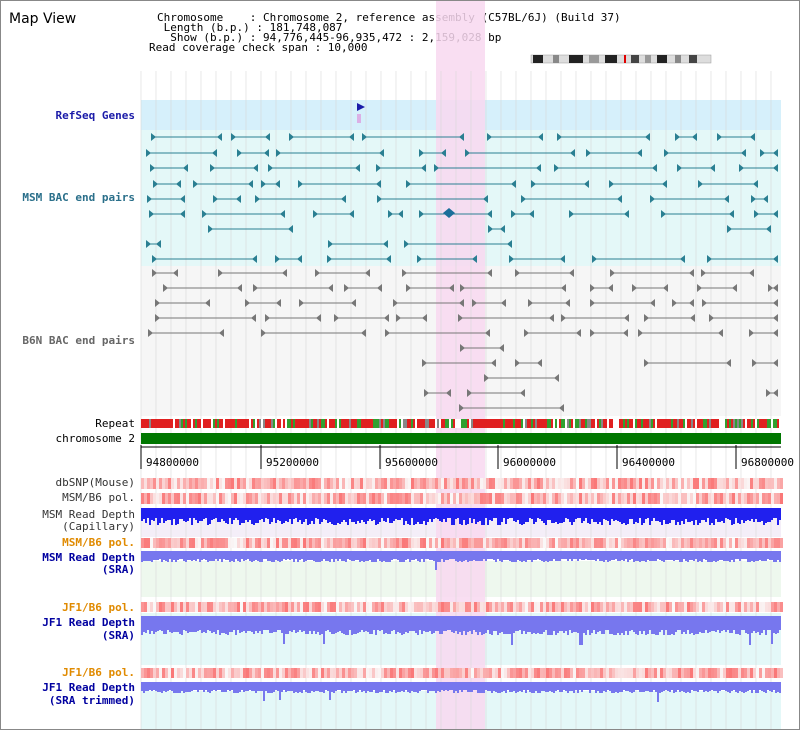 The image size is (800, 730). Describe the element at coordinates (622, 59) in the screenshot. I see `chromosome-ideogram` at that location.